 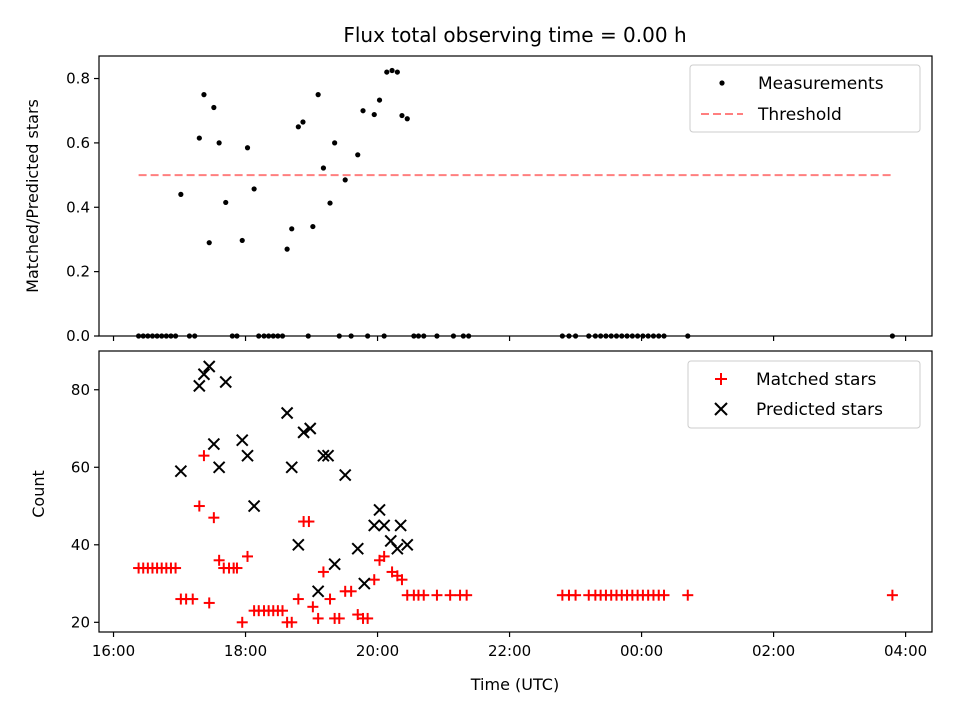 I want to click on top-legend-frame, so click(x=805, y=98).